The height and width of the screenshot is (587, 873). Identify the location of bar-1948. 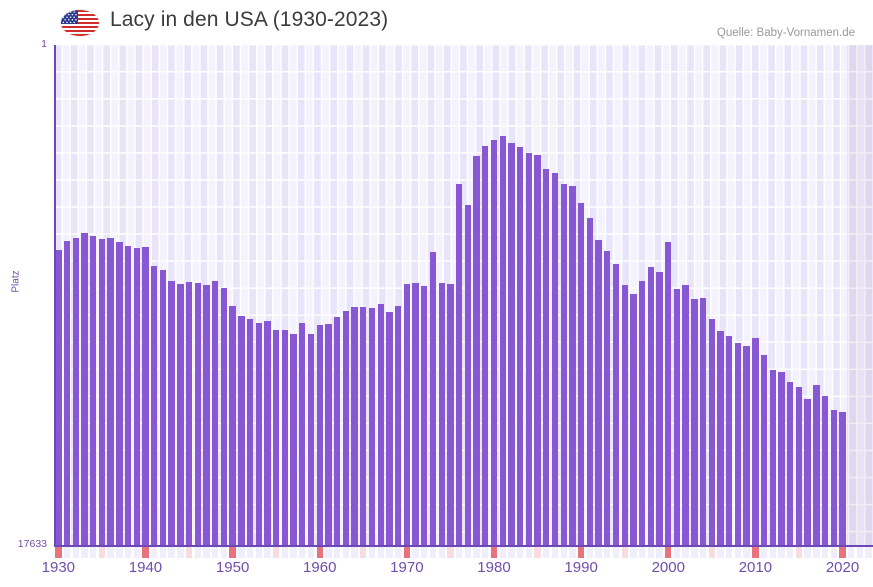
(215, 413).